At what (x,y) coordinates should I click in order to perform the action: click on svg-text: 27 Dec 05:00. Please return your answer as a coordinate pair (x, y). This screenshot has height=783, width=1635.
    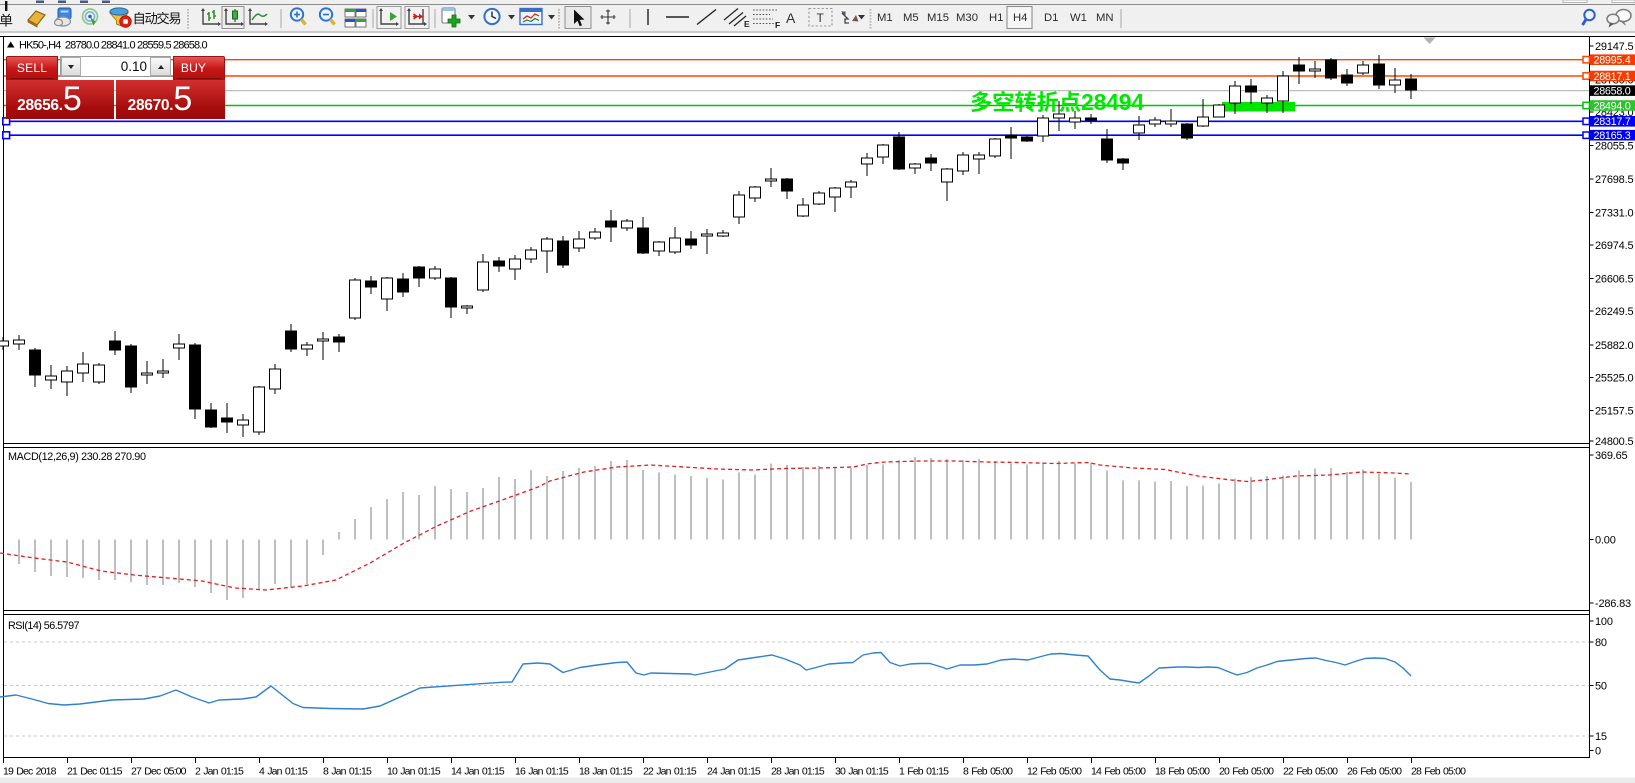
    Looking at the image, I should click on (159, 772).